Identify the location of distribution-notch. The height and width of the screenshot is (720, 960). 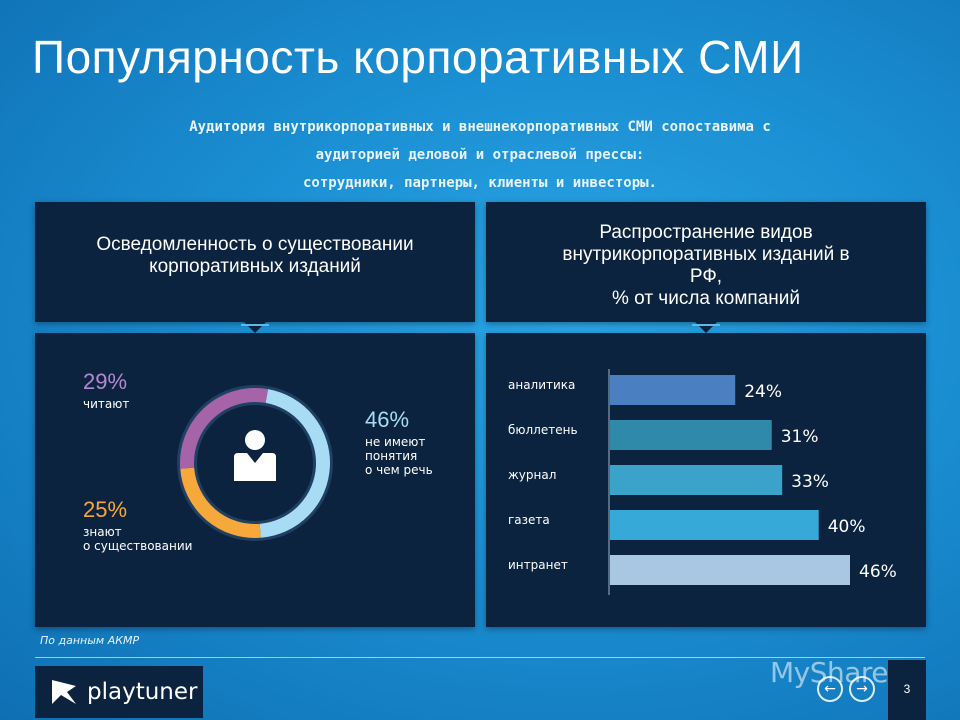
(706, 327).